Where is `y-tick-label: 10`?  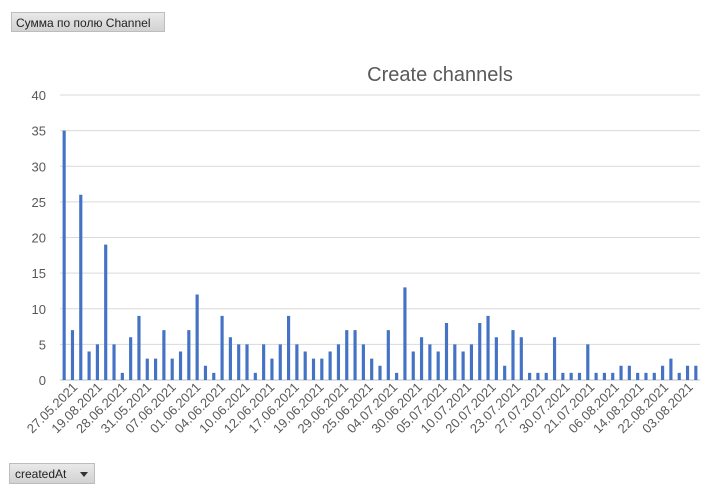
y-tick-label: 10 is located at coordinates (39, 309).